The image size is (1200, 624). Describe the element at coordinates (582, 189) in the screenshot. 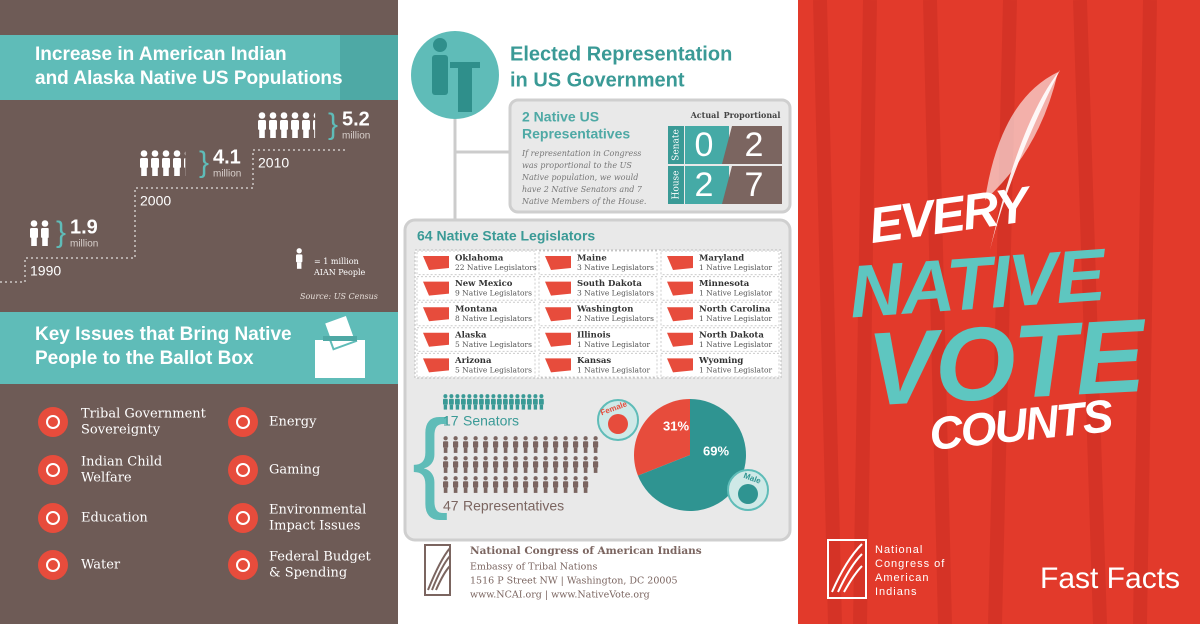

I see `rep-note: have 2 Native Senators and 7` at that location.